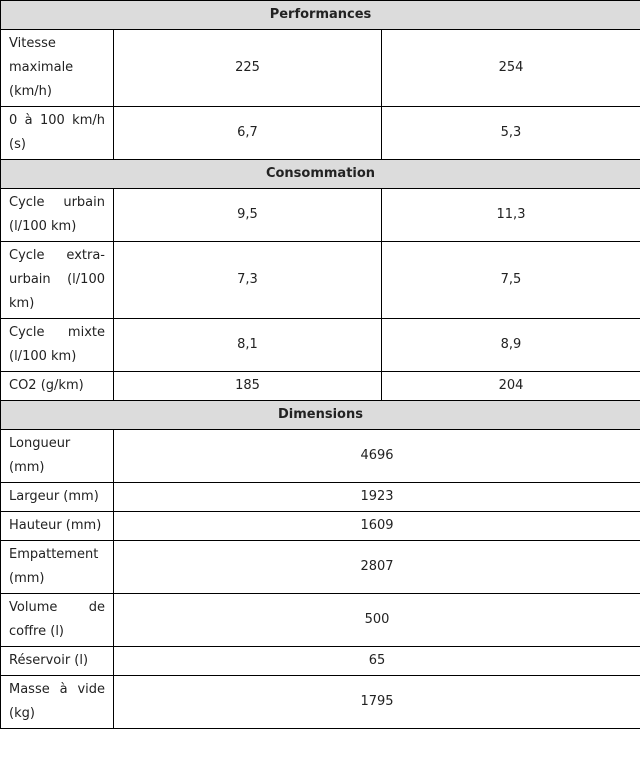 The height and width of the screenshot is (776, 640). I want to click on row-label: Cycle mixte (l/100 km), so click(57, 345).